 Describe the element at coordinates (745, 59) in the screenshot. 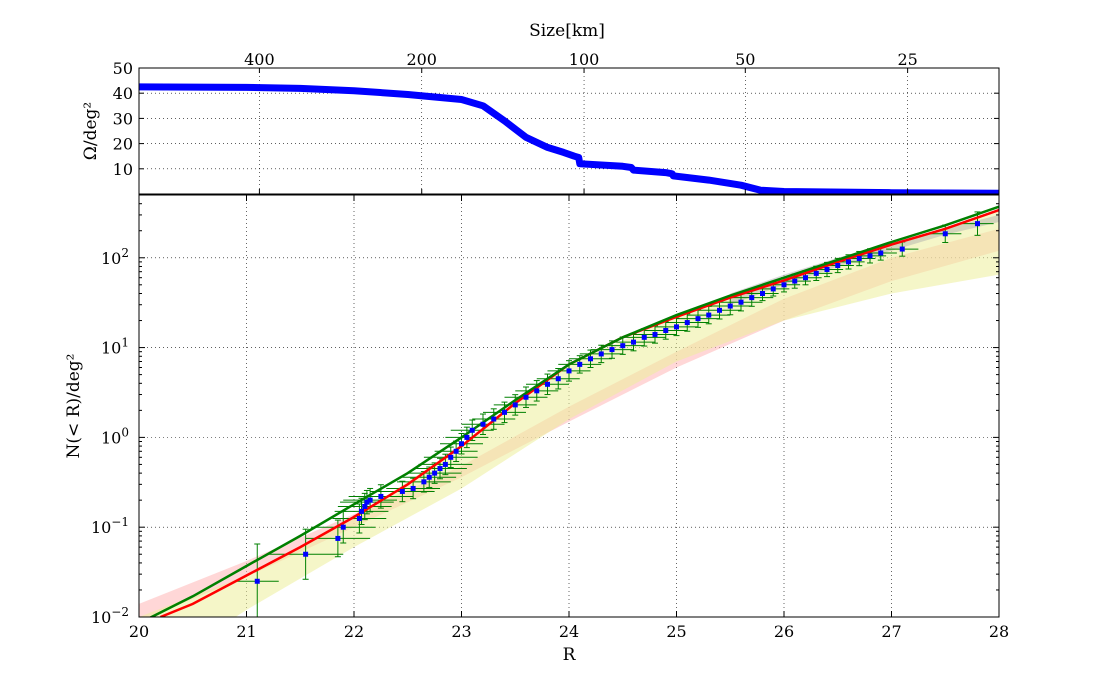

I see `top-size-tick-label: 50` at that location.